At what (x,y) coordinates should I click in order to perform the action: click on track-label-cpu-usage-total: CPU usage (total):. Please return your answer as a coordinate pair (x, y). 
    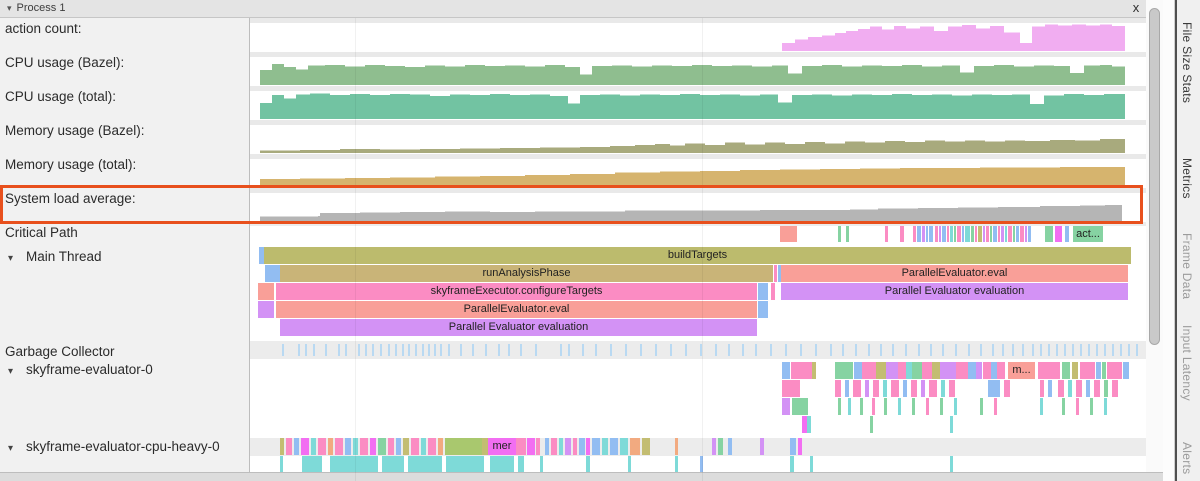
    Looking at the image, I should click on (60, 96).